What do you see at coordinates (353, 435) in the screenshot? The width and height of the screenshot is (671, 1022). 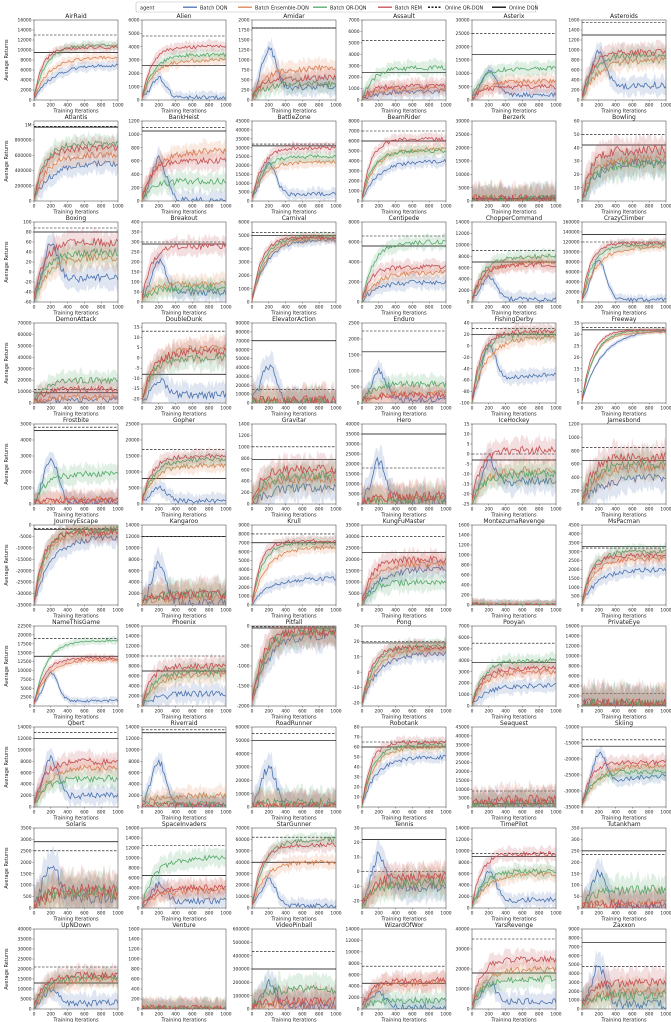 I see `y-tick-label: 35000` at bounding box center [353, 435].